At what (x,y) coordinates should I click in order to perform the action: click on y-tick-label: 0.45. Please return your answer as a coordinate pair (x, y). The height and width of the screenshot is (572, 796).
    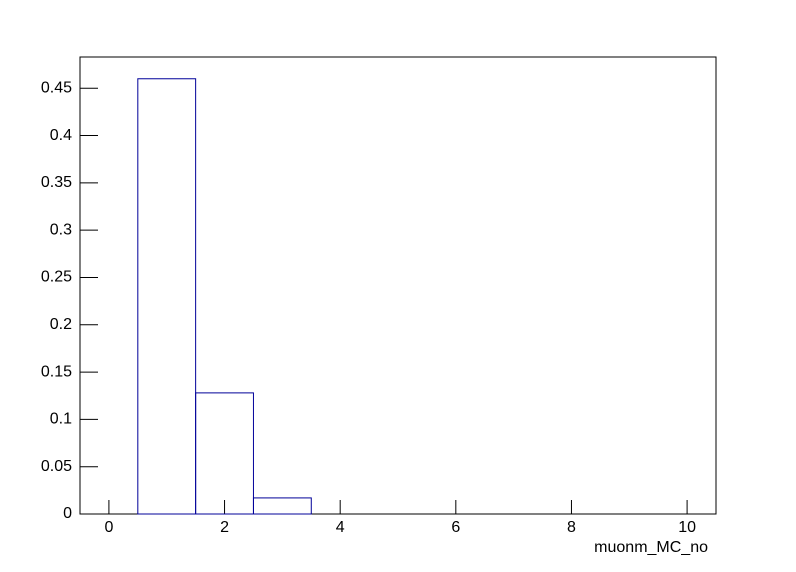
    Looking at the image, I should click on (56, 87).